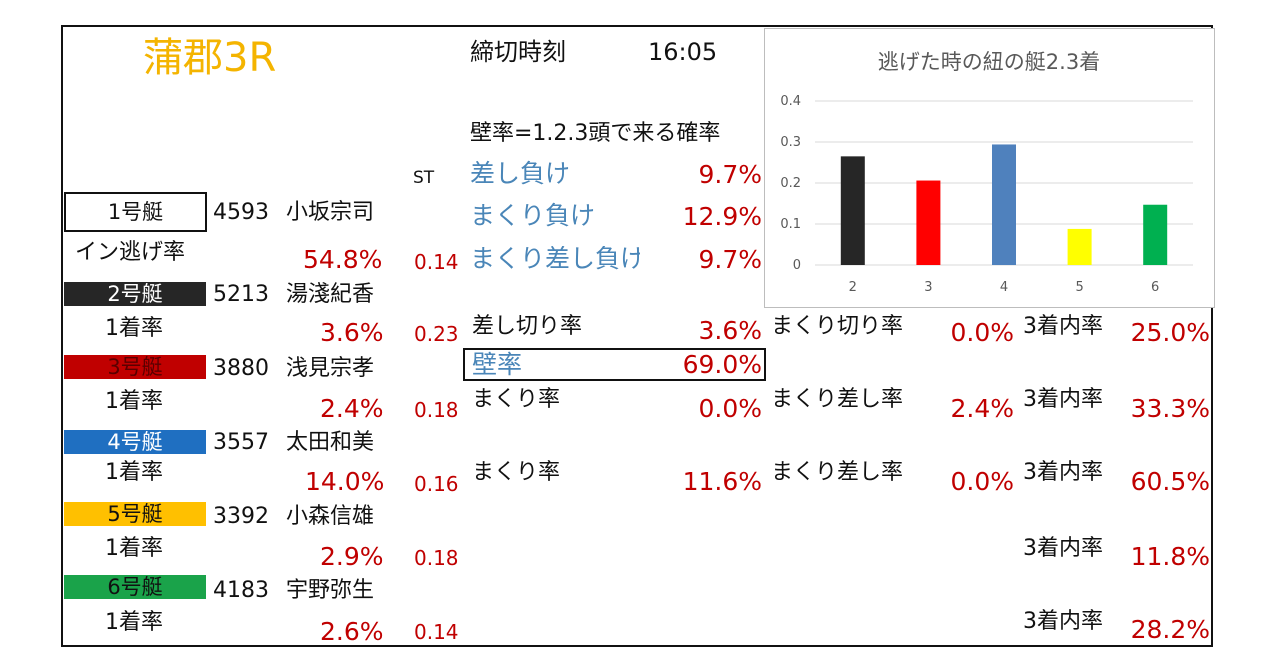  Describe the element at coordinates (1170, 408) in the screenshot. I see `boat-3-top3-value: 33.3%` at that location.